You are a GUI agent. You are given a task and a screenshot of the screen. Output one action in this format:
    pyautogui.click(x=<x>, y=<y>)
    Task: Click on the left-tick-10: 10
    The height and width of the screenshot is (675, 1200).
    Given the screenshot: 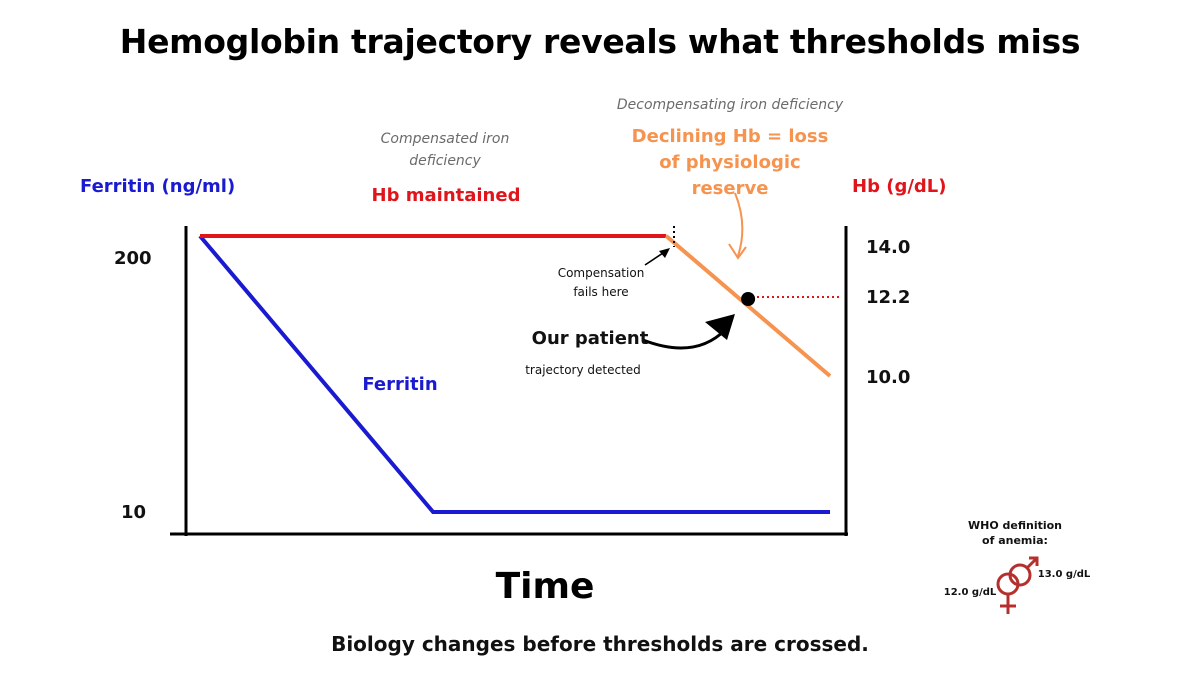 What is the action you would take?
    pyautogui.click(x=134, y=512)
    